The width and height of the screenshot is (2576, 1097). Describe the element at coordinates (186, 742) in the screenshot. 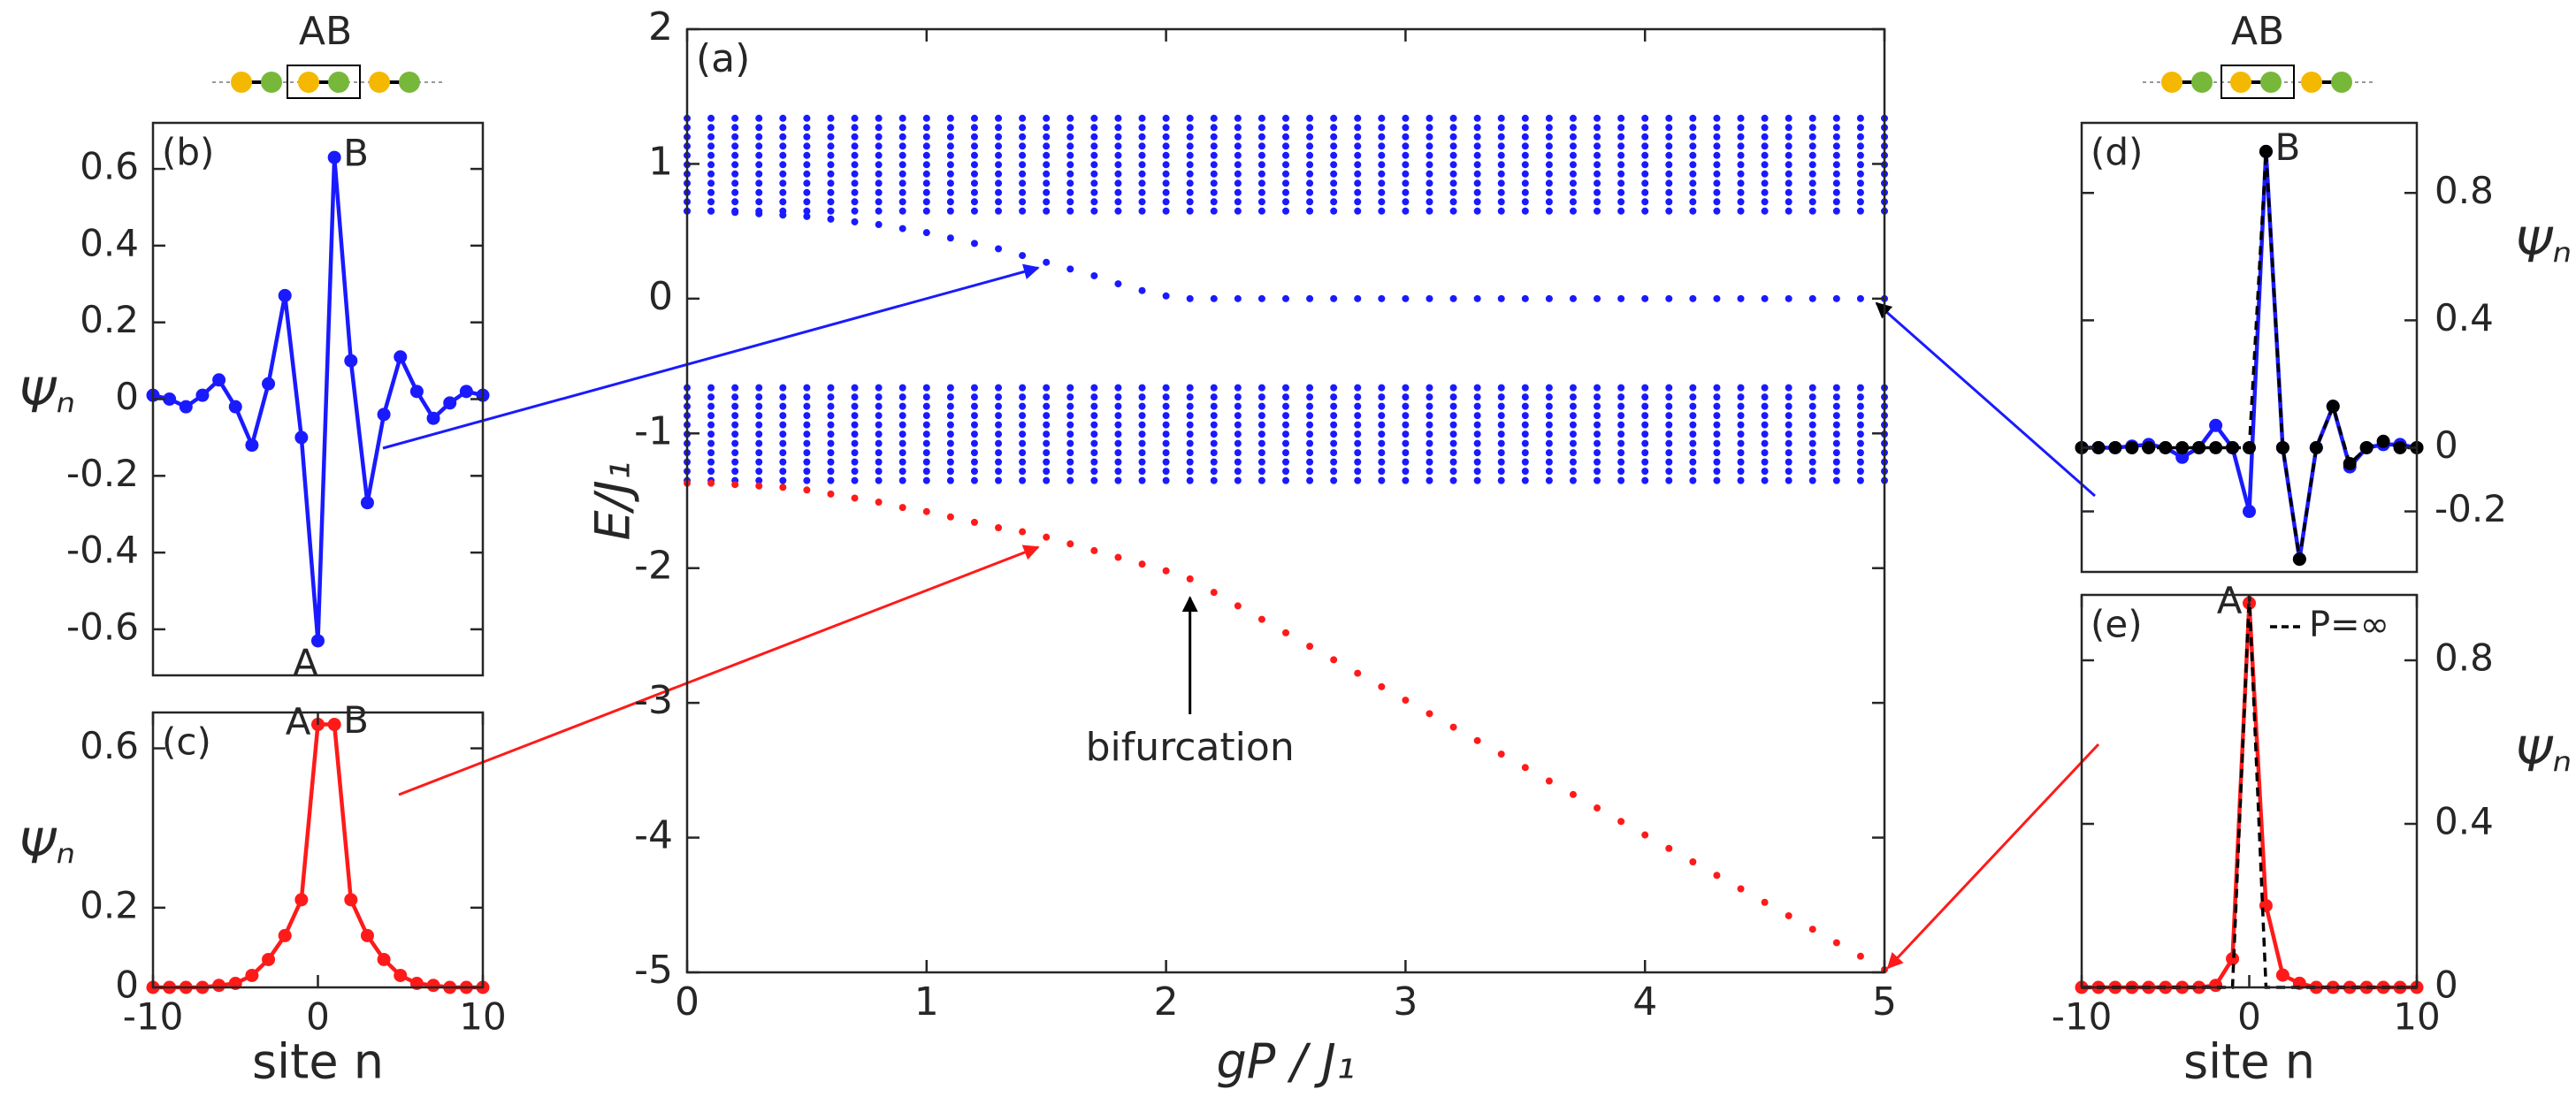

I see `panel-label: (c)` at that location.